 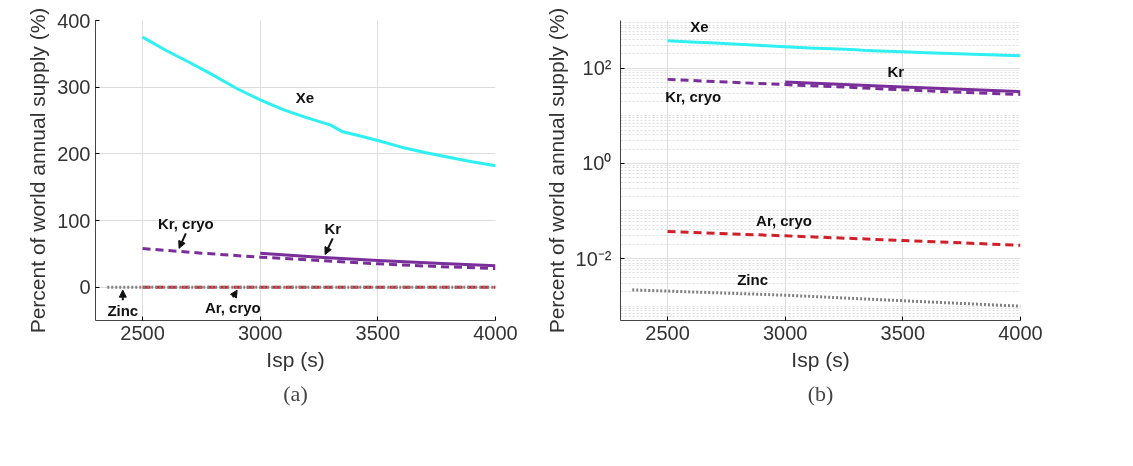 I want to click on y-tick-label: 10², so click(x=597, y=68).